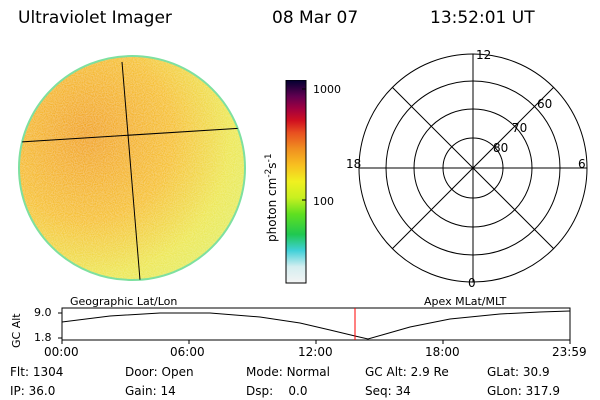 This screenshot has height=400, width=600. What do you see at coordinates (37, 372) in the screenshot?
I see `info-flt: Flt: 1304` at bounding box center [37, 372].